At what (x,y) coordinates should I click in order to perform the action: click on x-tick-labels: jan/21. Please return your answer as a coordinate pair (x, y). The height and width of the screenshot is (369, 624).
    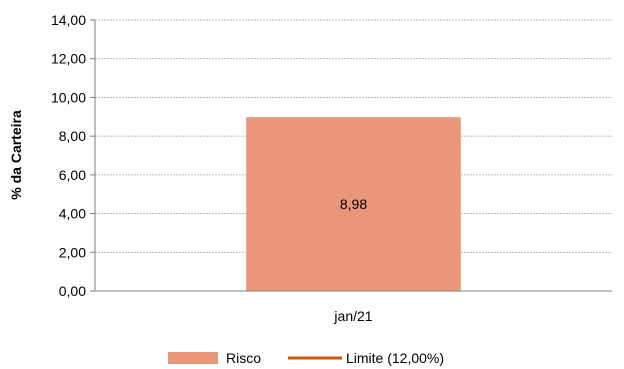
    Looking at the image, I should click on (352, 316).